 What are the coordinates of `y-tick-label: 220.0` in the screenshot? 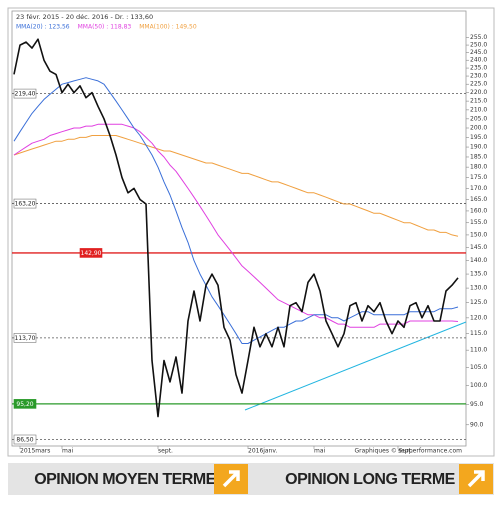 It's located at (478, 92).